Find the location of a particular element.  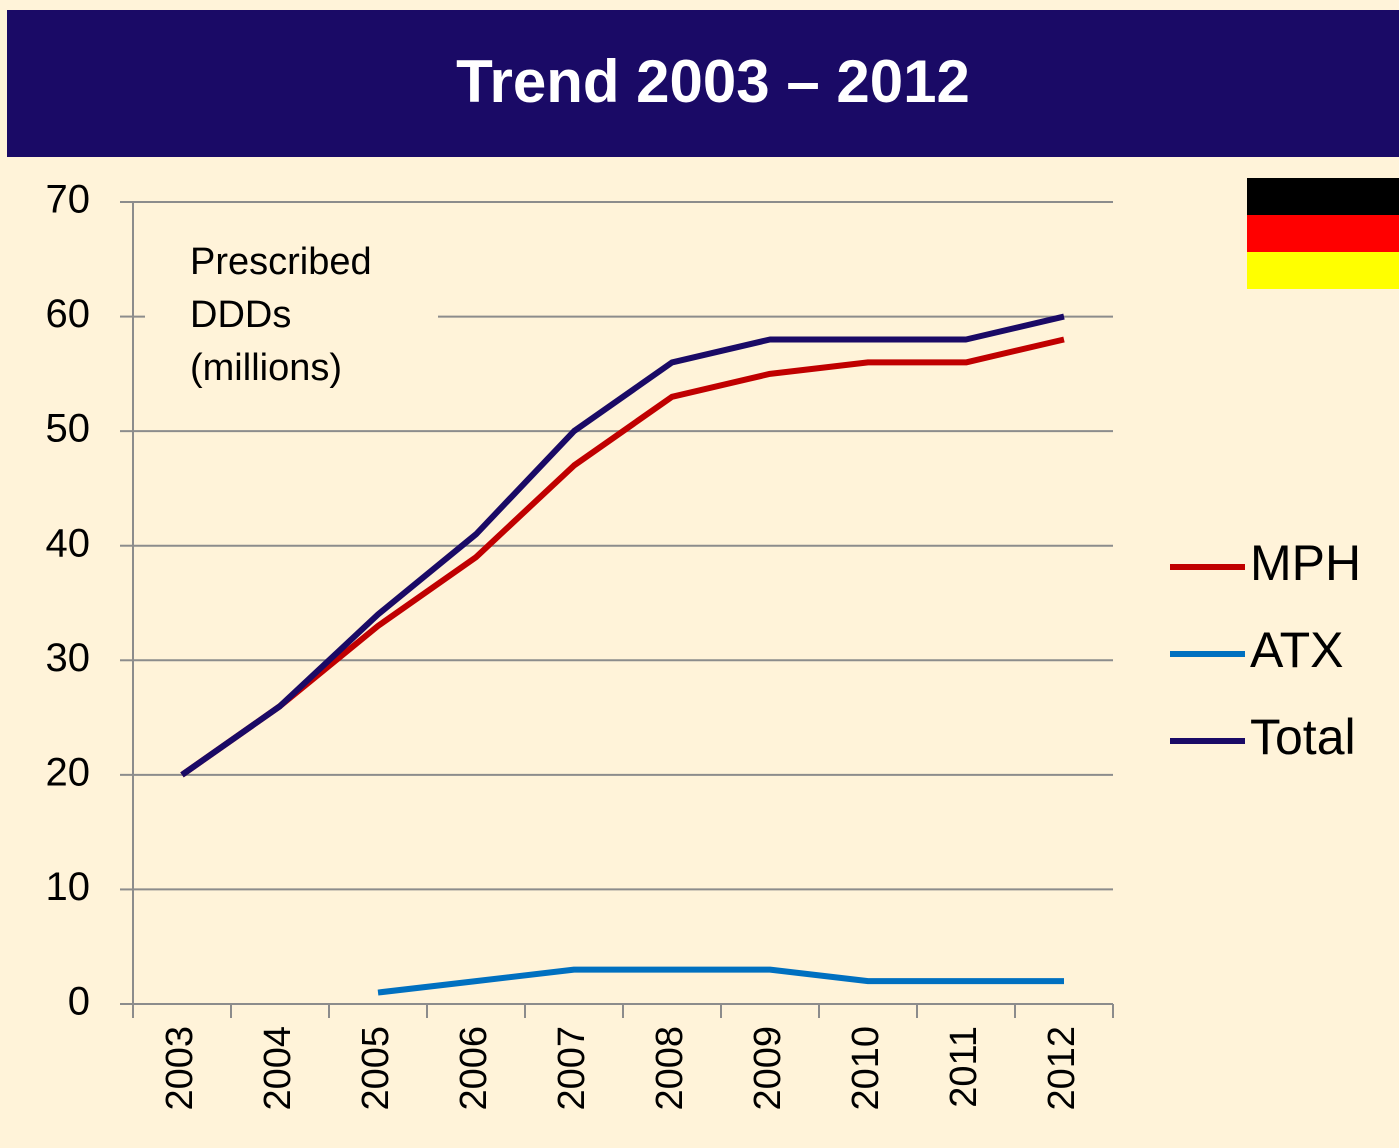

x-tick-label: 2003 is located at coordinates (180, 1068).